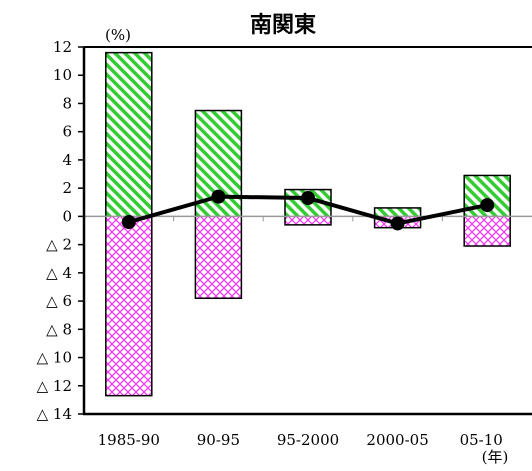 This screenshot has width=532, height=471. I want to click on x-unit-label: (年), so click(495, 457).